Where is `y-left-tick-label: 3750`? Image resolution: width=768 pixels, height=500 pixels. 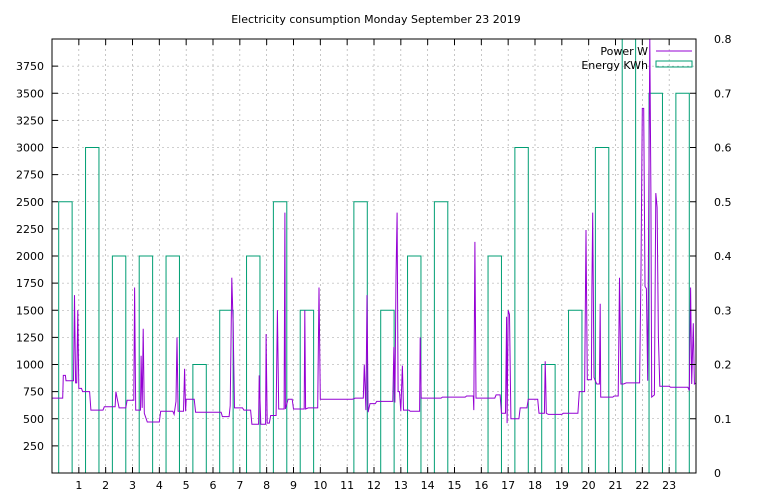
y-left-tick-label: 3750 is located at coordinates (30, 66).